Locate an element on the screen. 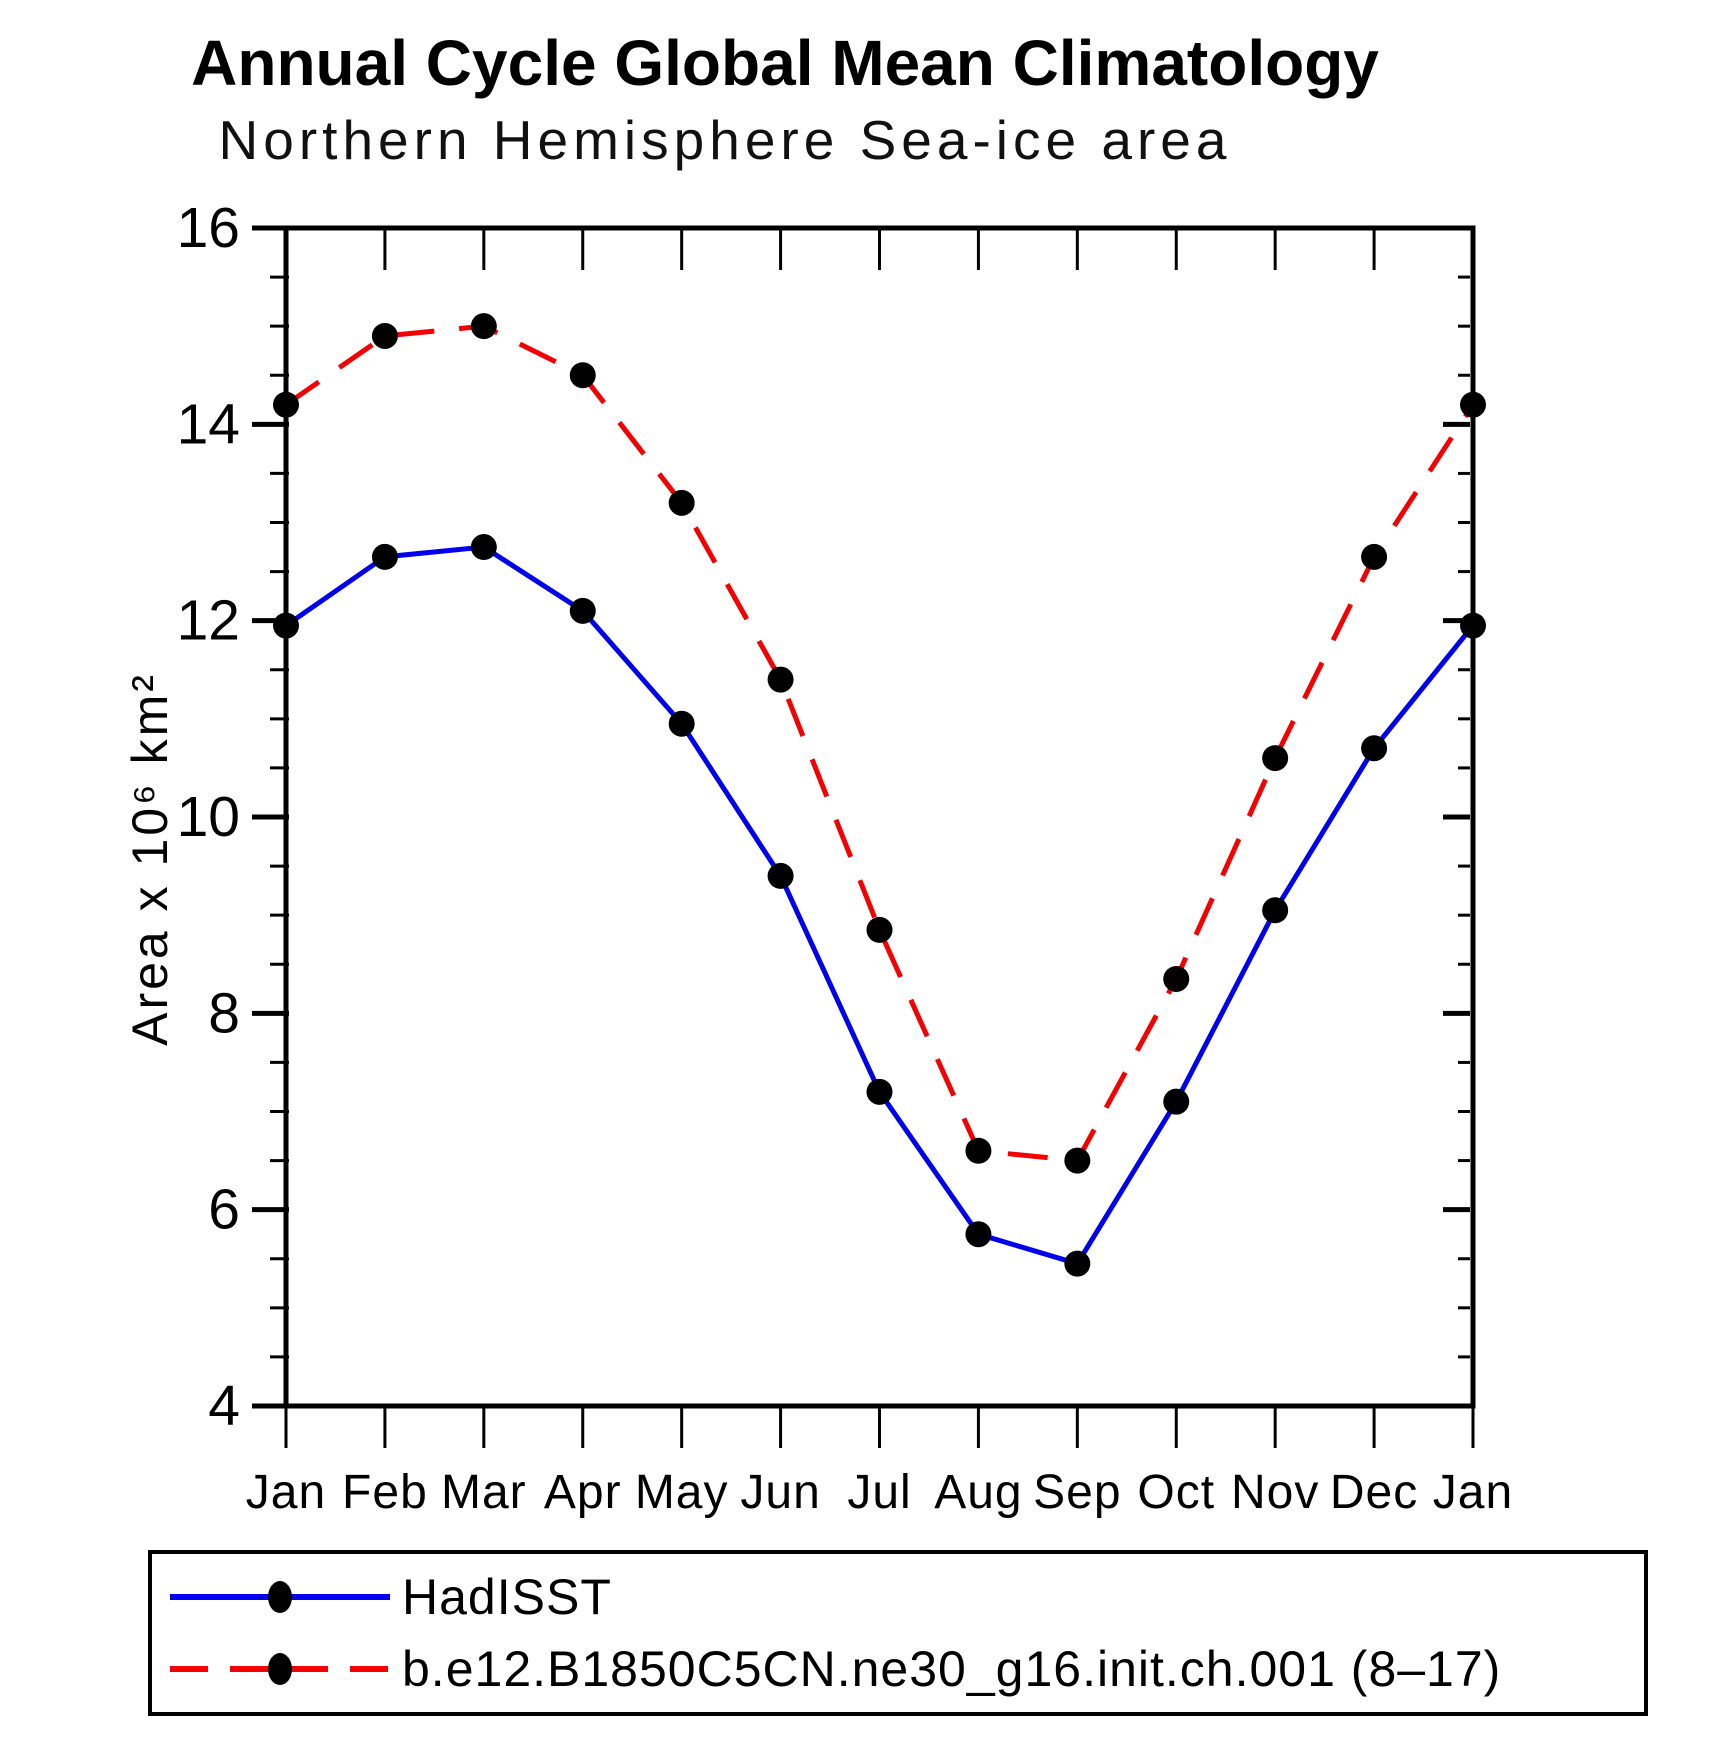 Image resolution: width=1710 pixels, height=1747 pixels. x-tick-label: Oct is located at coordinates (1176, 1492).